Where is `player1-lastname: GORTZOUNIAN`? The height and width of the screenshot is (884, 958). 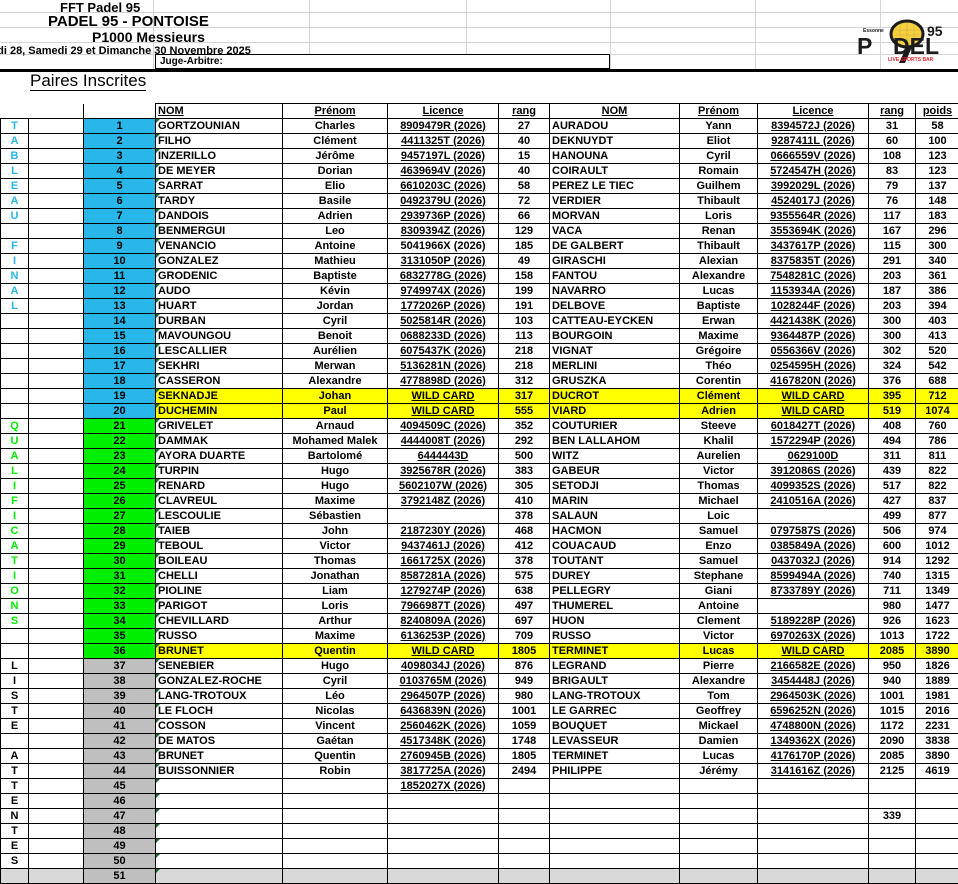
player1-lastname: GORTZOUNIAN is located at coordinates (219, 126).